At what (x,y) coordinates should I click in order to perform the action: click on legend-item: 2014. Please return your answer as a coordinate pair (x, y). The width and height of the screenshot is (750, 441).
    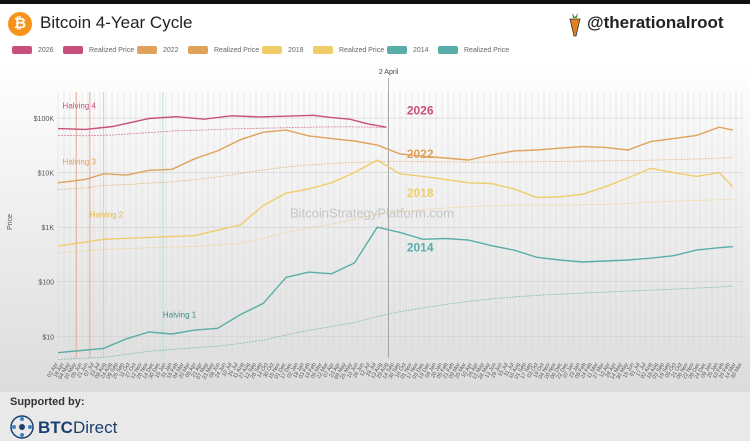
    Looking at the image, I should click on (408, 50).